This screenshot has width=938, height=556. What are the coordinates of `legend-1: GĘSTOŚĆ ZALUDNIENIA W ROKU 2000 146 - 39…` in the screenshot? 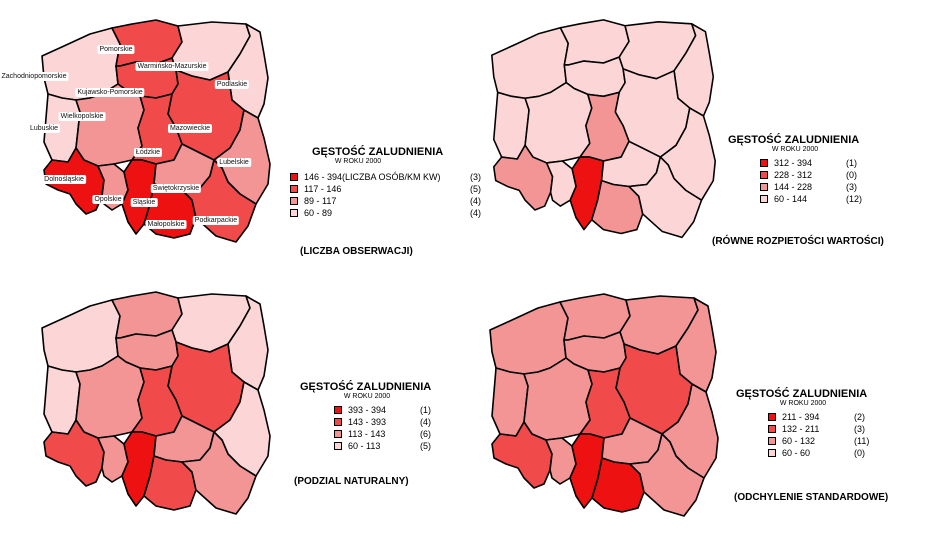 It's located at (390, 182).